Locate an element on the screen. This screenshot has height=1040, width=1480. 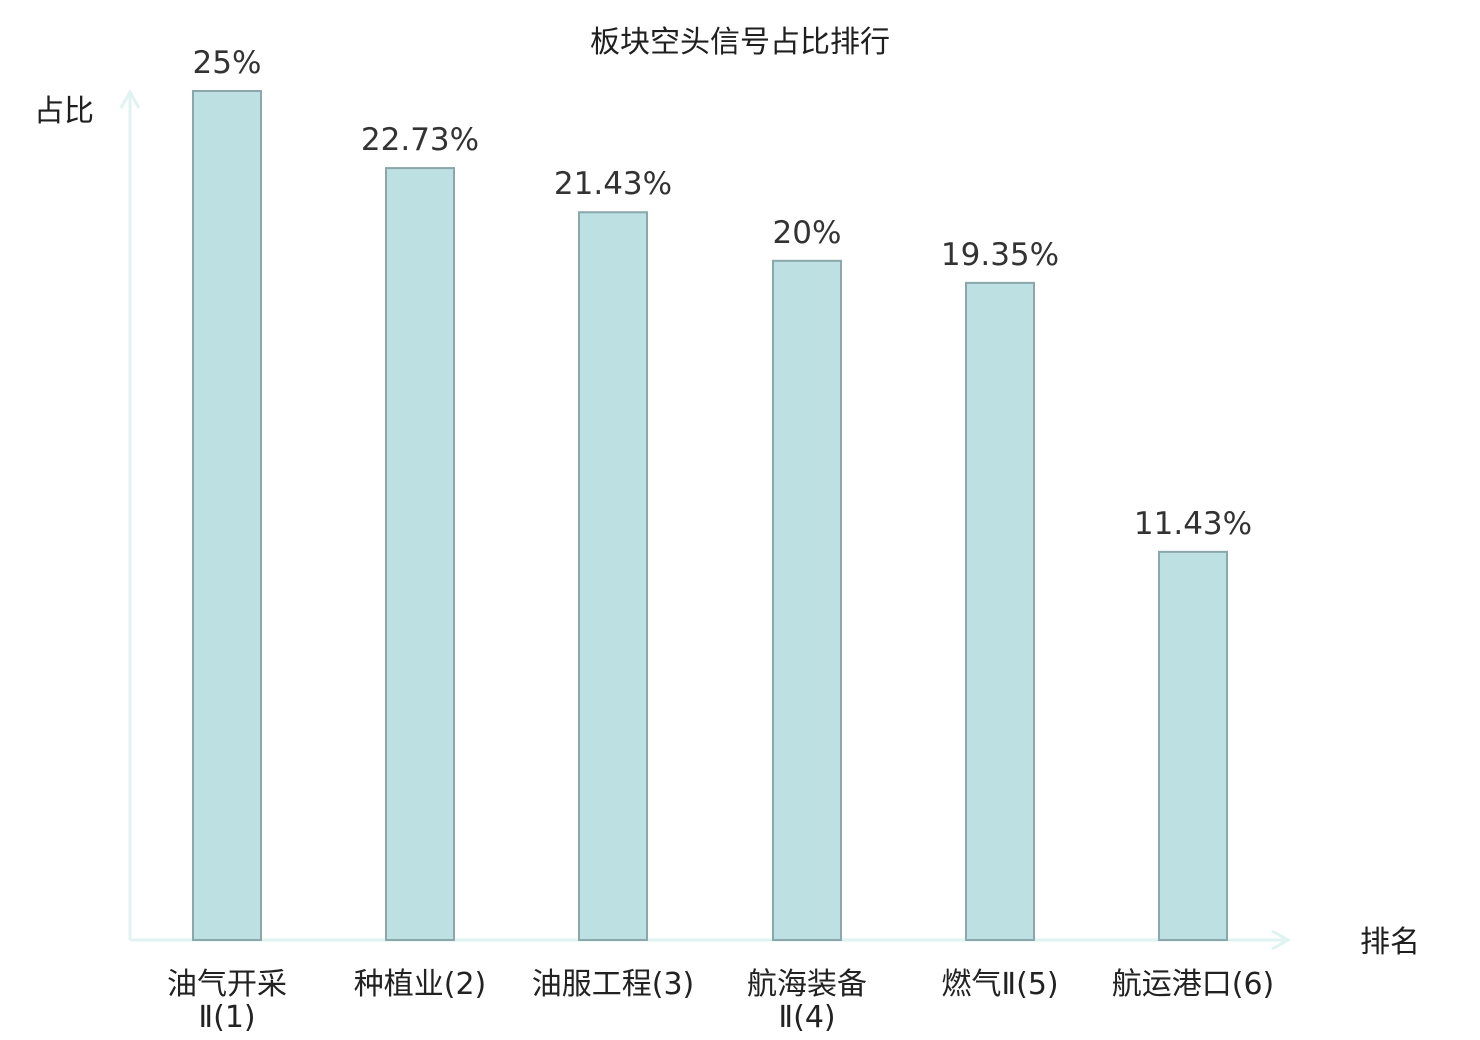
value-label-3: 21.43% is located at coordinates (613, 184).